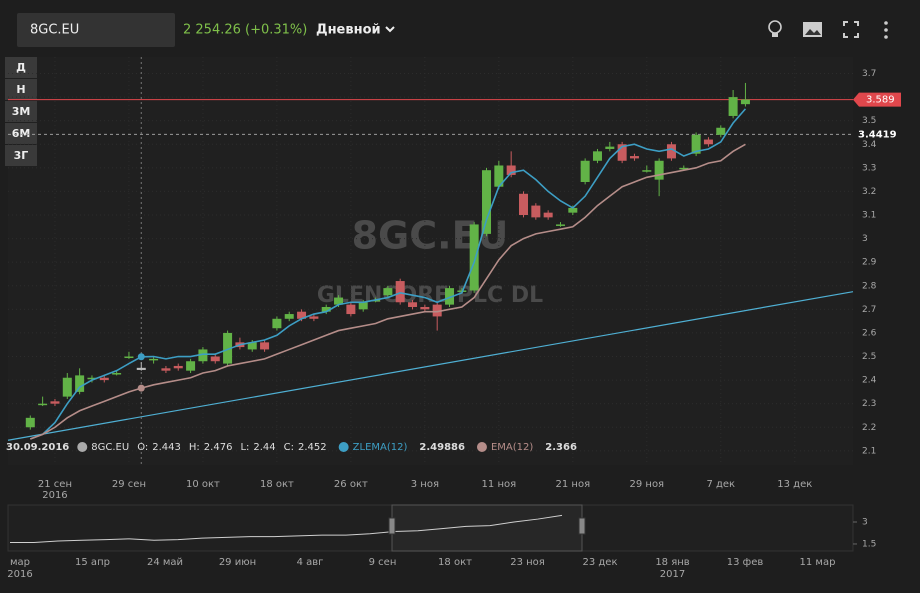 The width and height of the screenshot is (920, 593). What do you see at coordinates (647, 484) in the screenshot?
I see `x-tick-label: 29 ноя` at bounding box center [647, 484].